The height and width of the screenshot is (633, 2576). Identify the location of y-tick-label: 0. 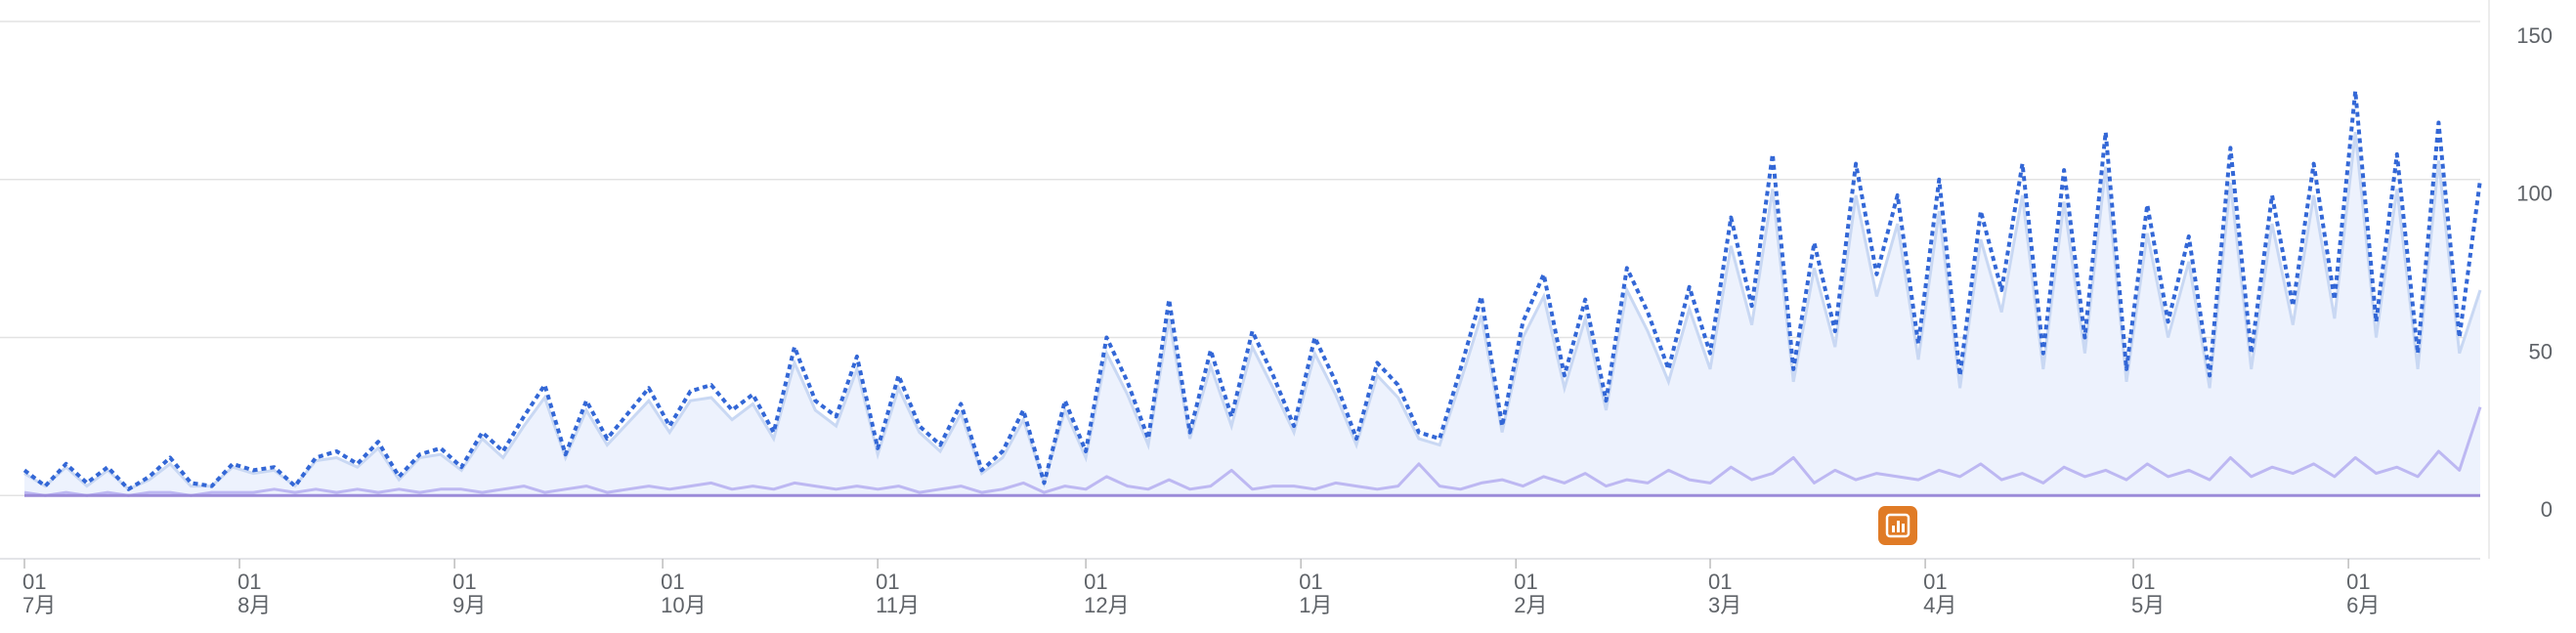
(2547, 509).